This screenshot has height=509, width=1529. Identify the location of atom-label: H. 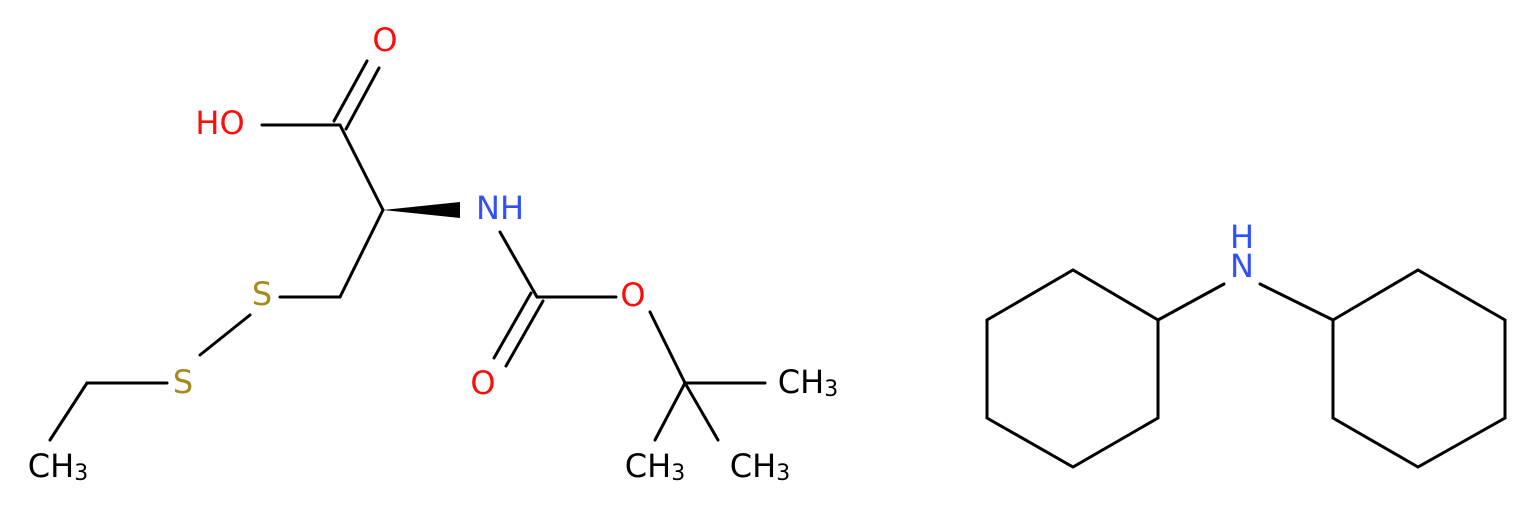
(1242, 237).